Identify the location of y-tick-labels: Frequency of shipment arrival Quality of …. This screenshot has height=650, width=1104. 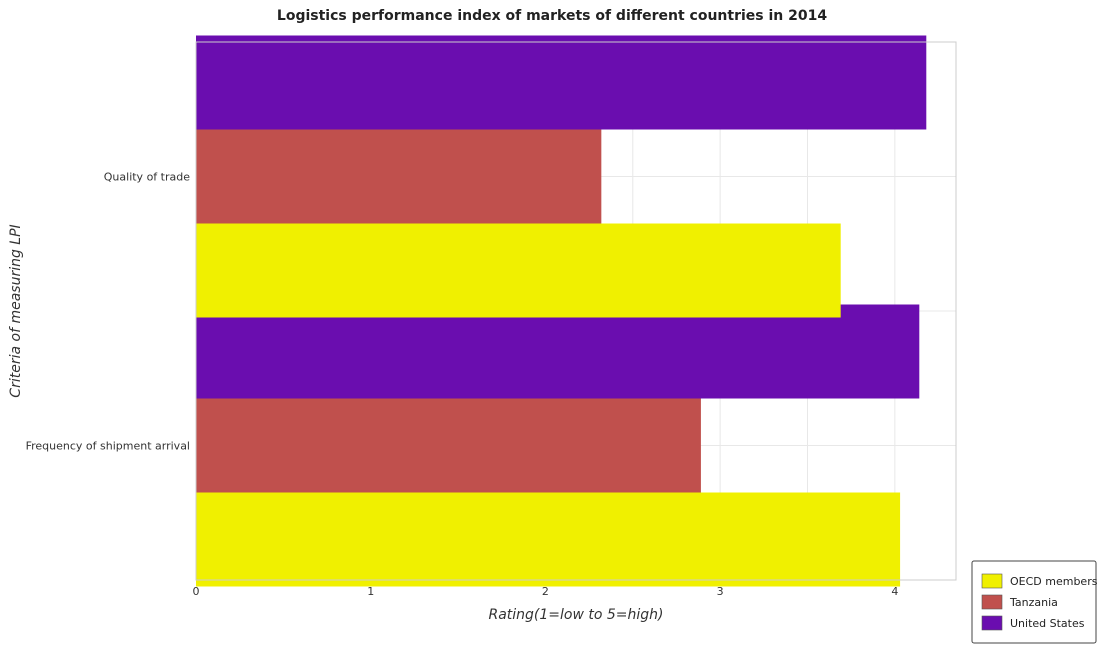
(108, 312).